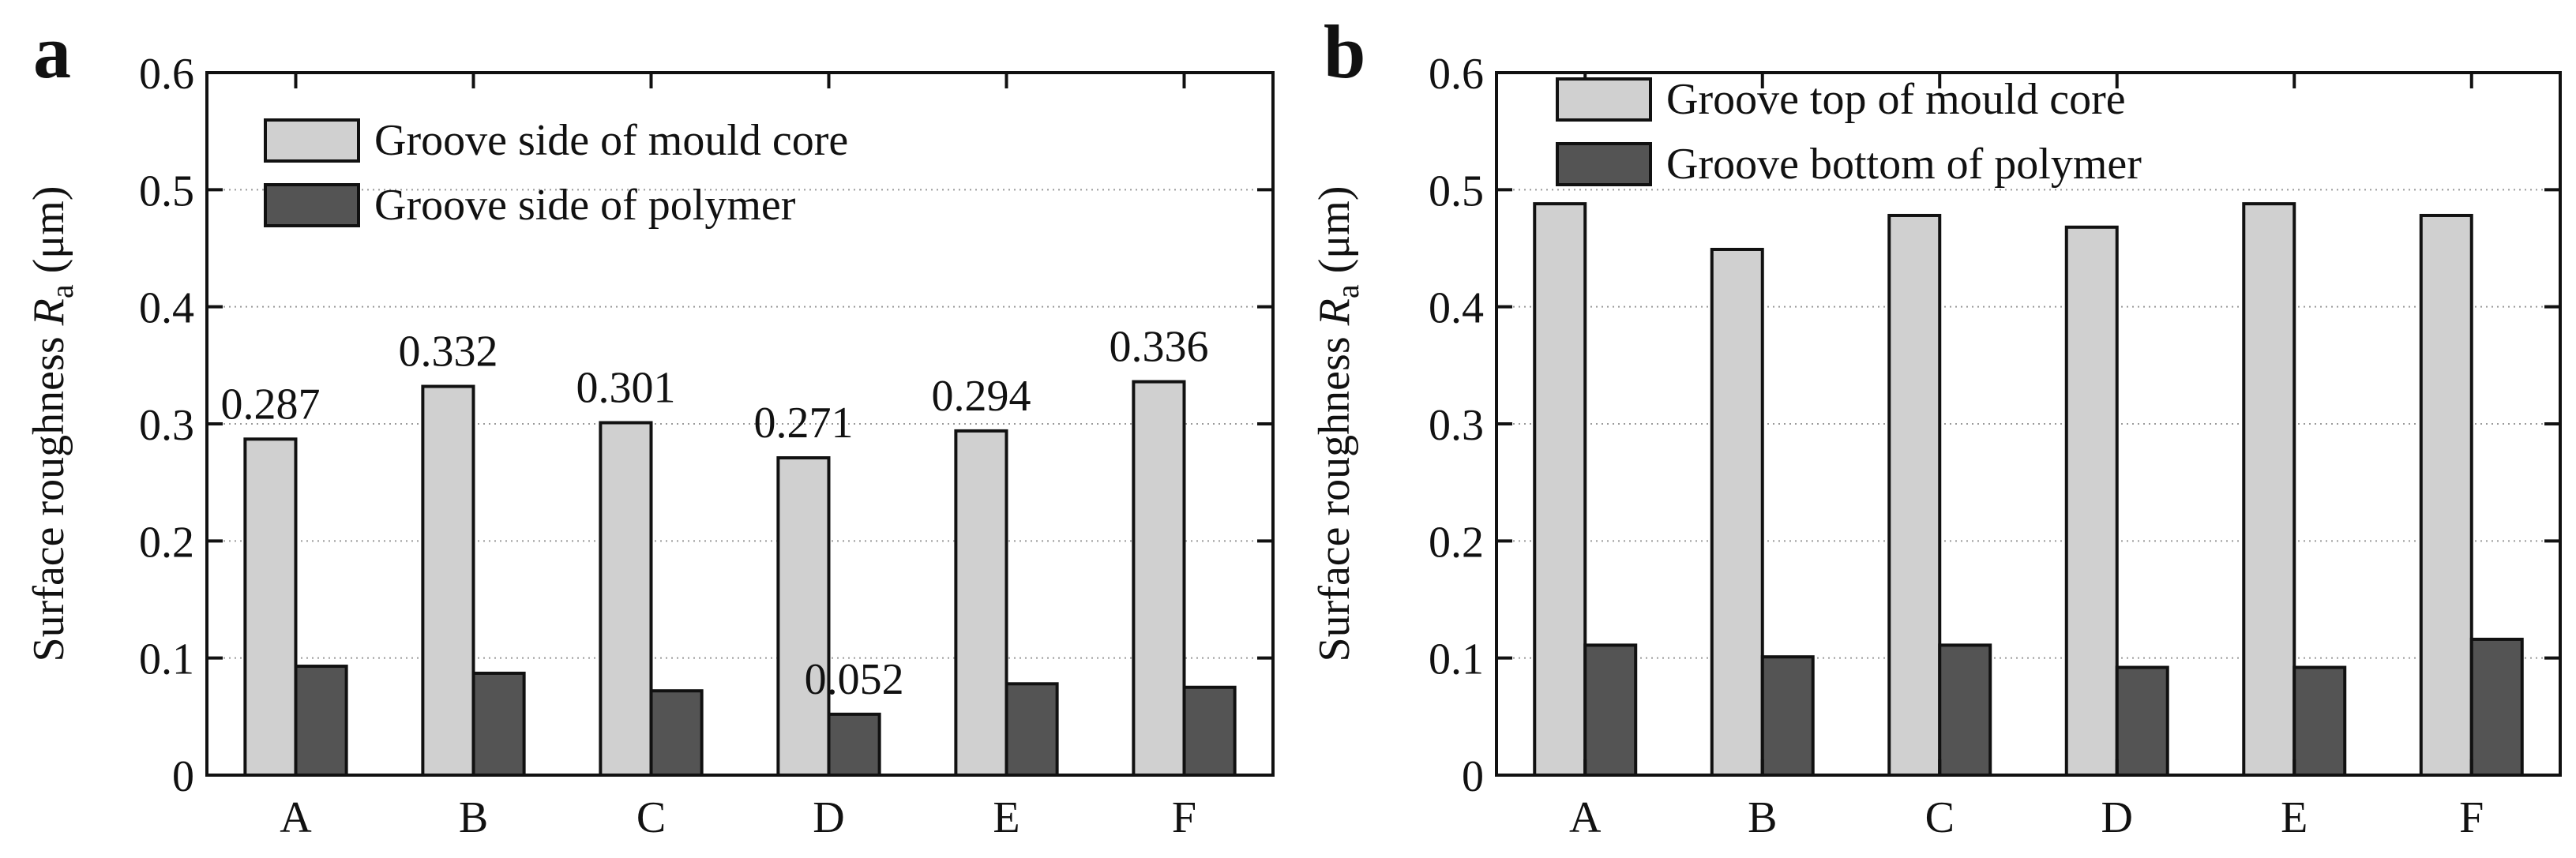 This screenshot has height=858, width=2576. I want to click on data-label: 0.294, so click(981, 396).